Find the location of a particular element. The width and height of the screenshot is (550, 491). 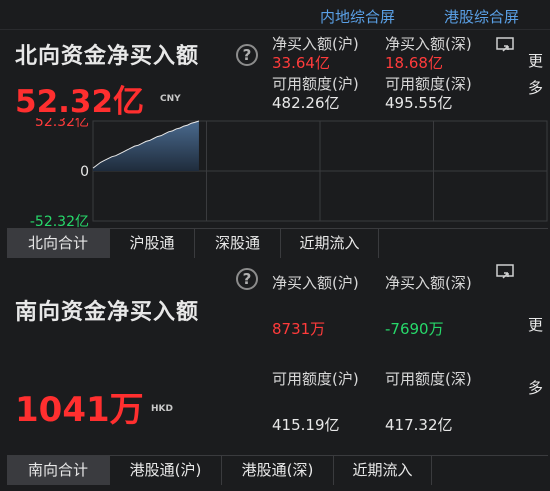

available-sz-value: 495.55亿 is located at coordinates (419, 103).